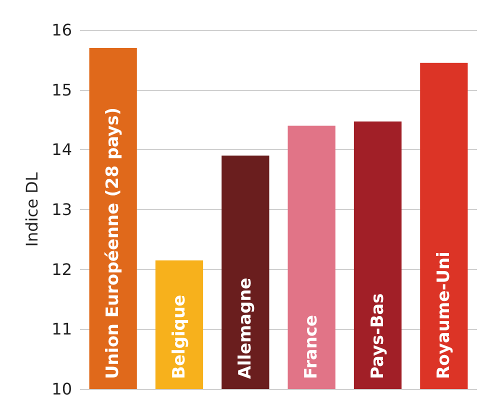  What do you see at coordinates (312, 346) in the screenshot?
I see `x-tick-label: France` at bounding box center [312, 346].